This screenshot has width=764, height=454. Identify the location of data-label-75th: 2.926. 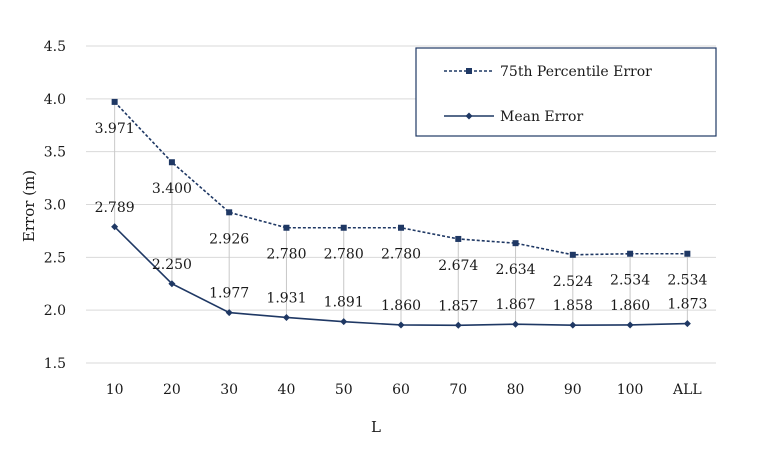
(229, 239).